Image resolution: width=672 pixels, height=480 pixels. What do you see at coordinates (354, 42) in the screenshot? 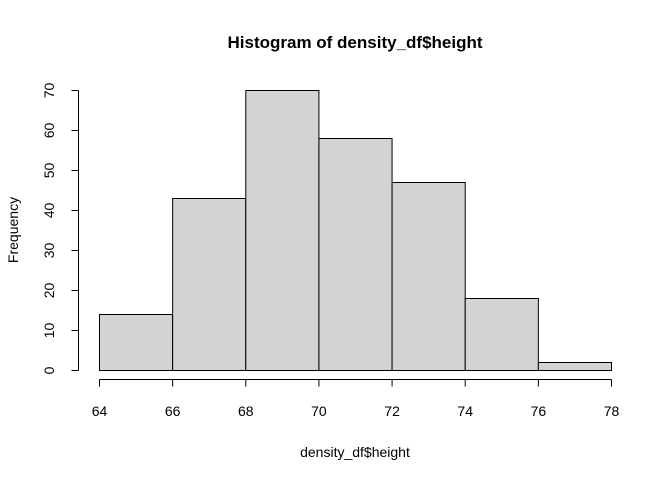
I see `chart-title: Histogram of density_df$height` at bounding box center [354, 42].